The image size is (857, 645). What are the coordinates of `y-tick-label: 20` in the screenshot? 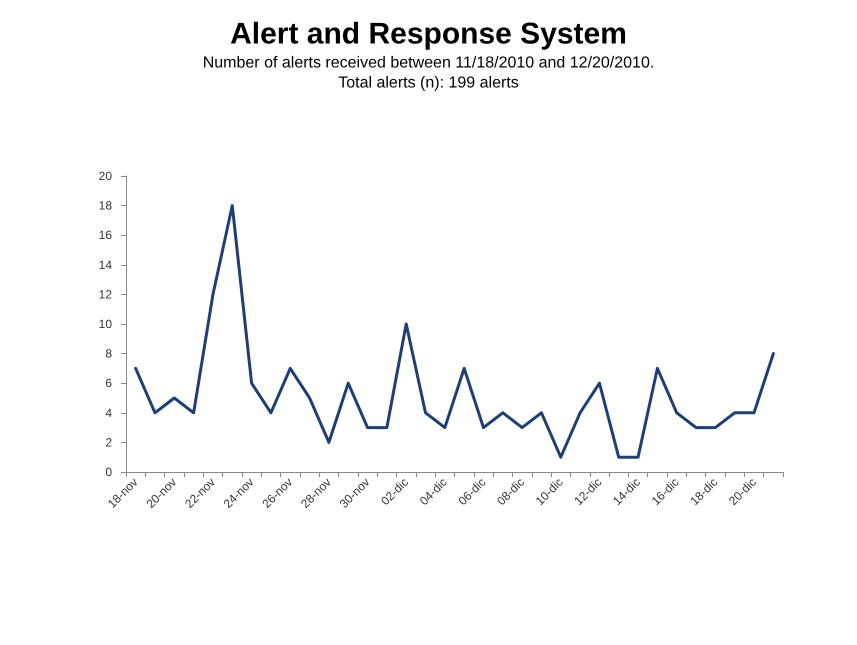 It's located at (105, 176).